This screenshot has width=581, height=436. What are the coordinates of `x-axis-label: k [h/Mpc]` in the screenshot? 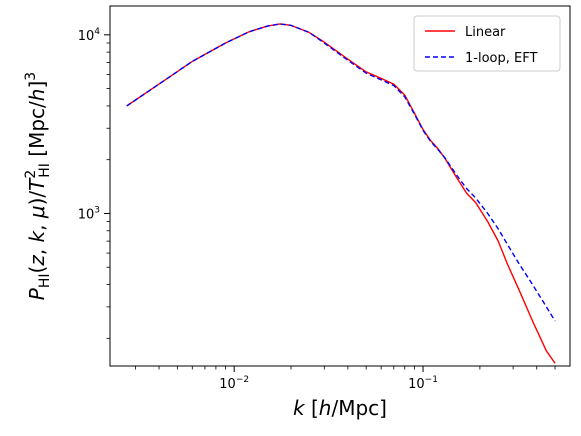 It's located at (340, 408).